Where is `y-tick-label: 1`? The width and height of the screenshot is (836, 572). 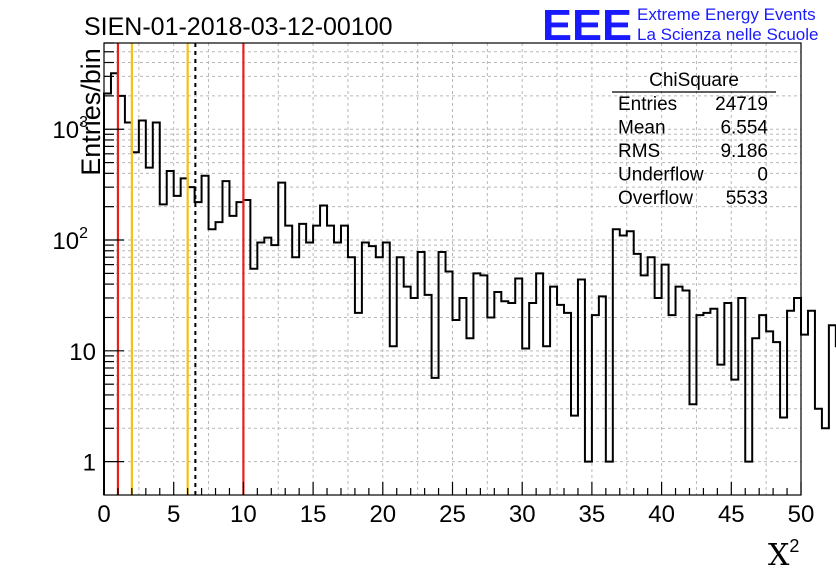
y-tick-label: 1 is located at coordinates (89, 463).